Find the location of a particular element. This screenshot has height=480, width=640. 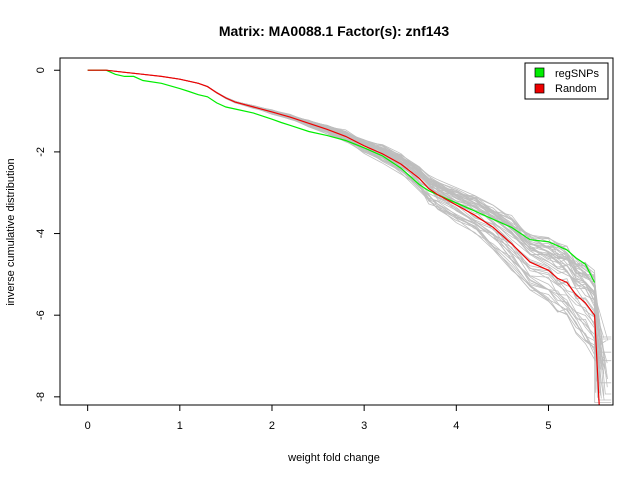

x-tick-label: 3 is located at coordinates (364, 426).